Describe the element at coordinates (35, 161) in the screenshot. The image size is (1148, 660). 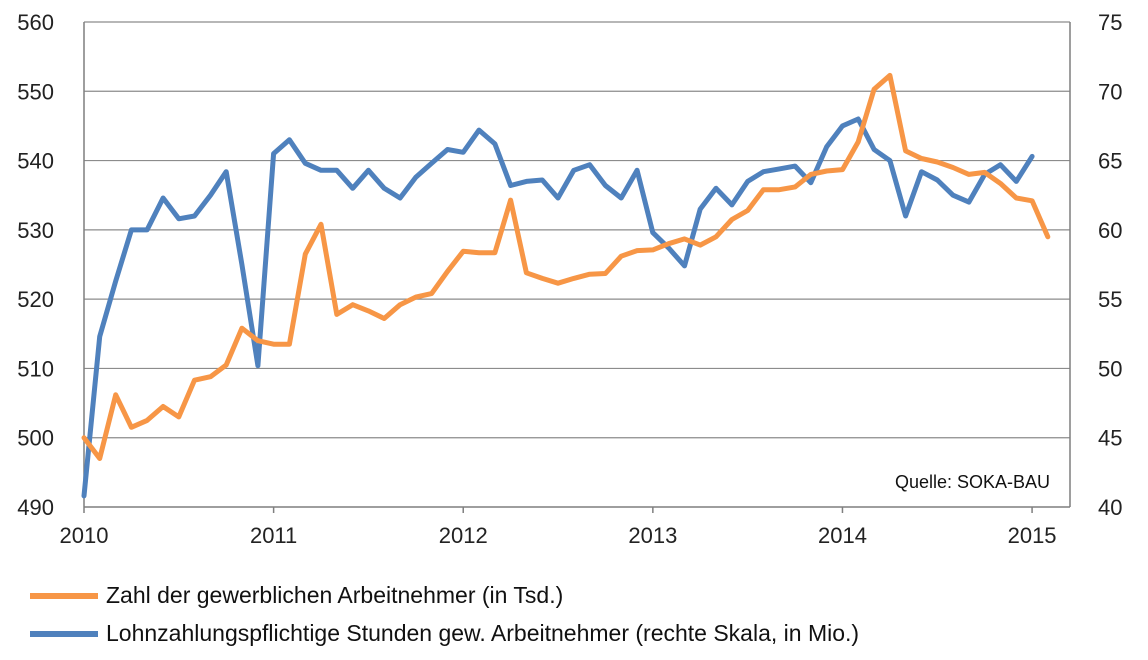
I see `y-left-tick-label: 540` at that location.